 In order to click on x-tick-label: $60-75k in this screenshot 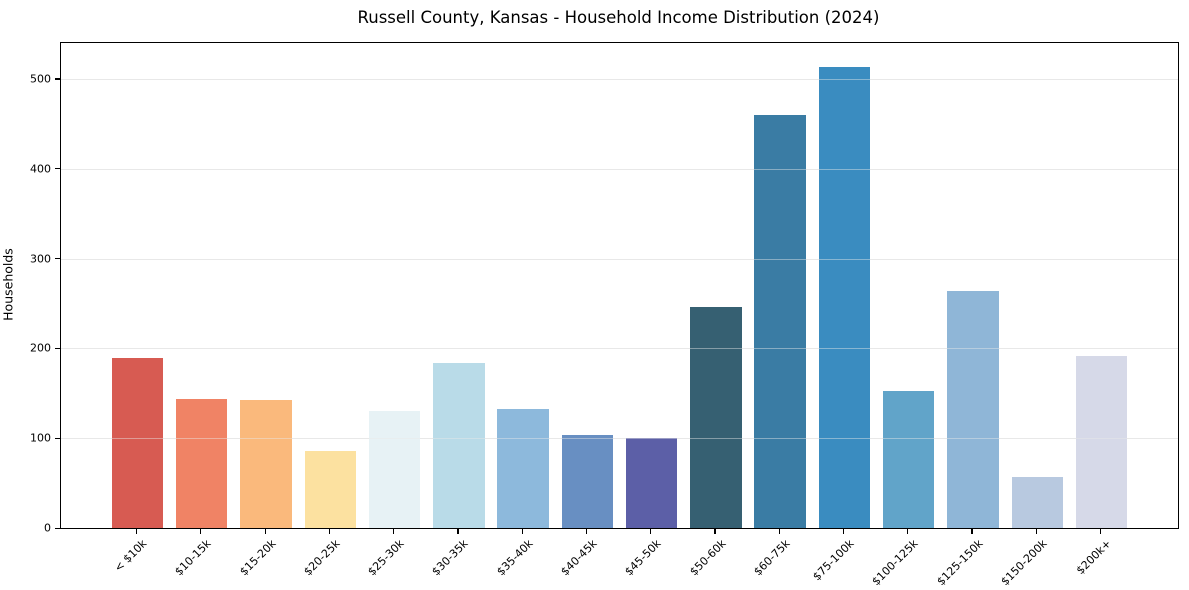, I will do `click(772, 558)`.